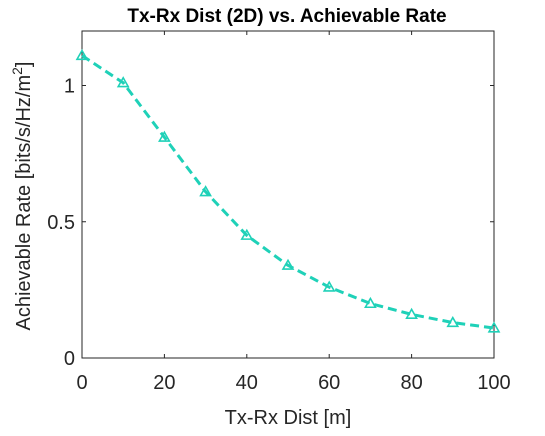 The image size is (545, 436). I want to click on y-axis-label-main: Achievable Rate [bits/s/Hz/m, so click(24, 203).